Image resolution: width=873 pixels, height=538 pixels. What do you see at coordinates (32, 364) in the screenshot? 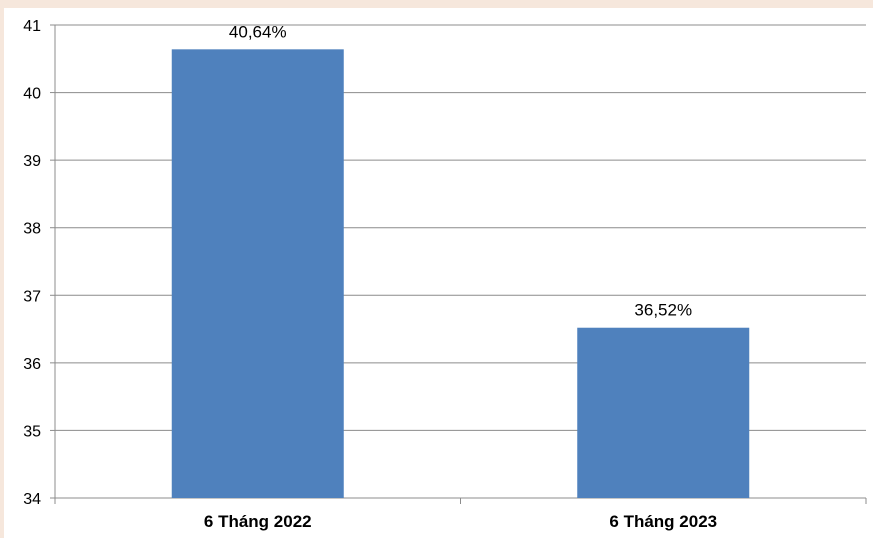
I see `y-tick-label: 36` at bounding box center [32, 364].